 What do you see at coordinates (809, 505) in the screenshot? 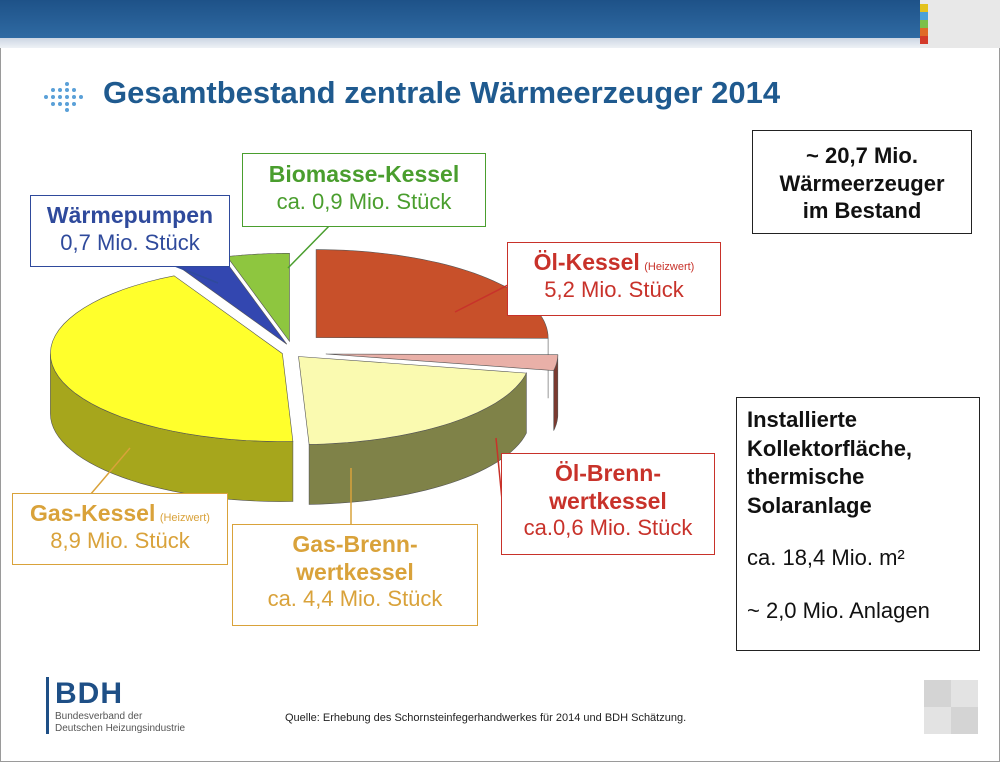
I see `solar-line4: Solaranlage` at bounding box center [809, 505].